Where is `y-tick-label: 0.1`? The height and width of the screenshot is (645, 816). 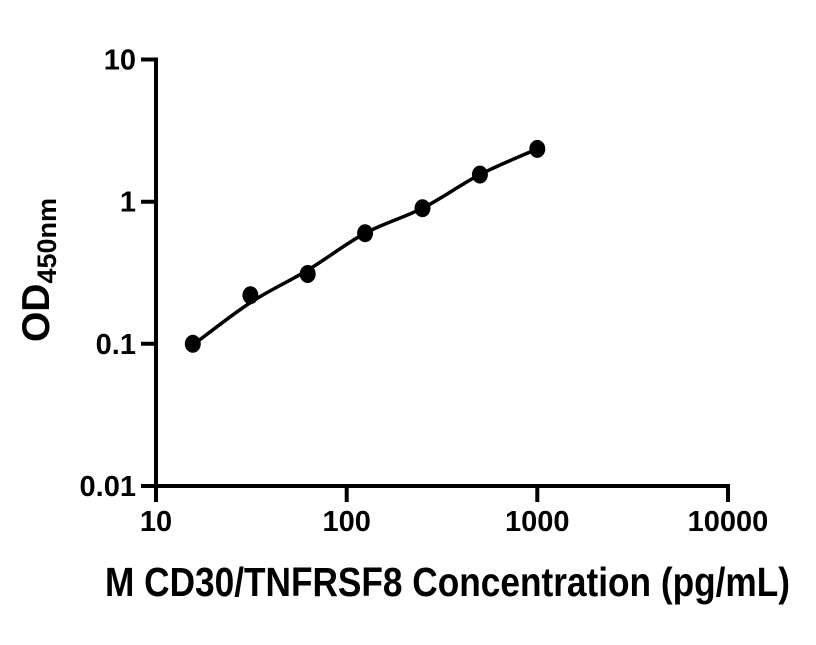
y-tick-label: 0.1 is located at coordinates (116, 345).